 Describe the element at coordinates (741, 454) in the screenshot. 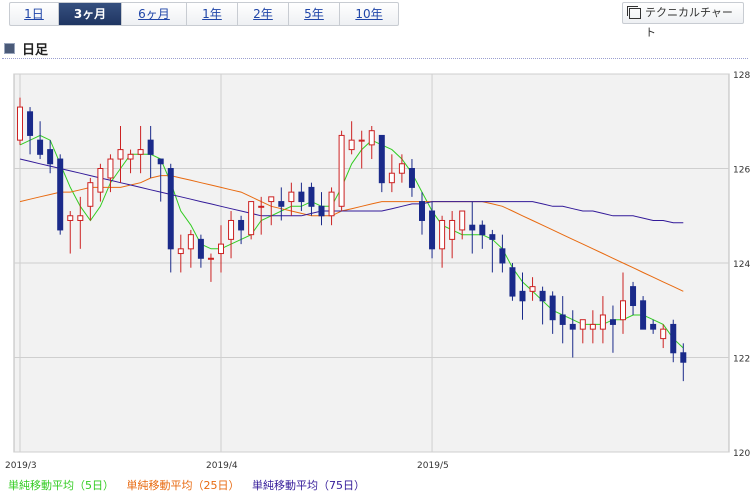

I see `y-tick-label: 120` at that location.